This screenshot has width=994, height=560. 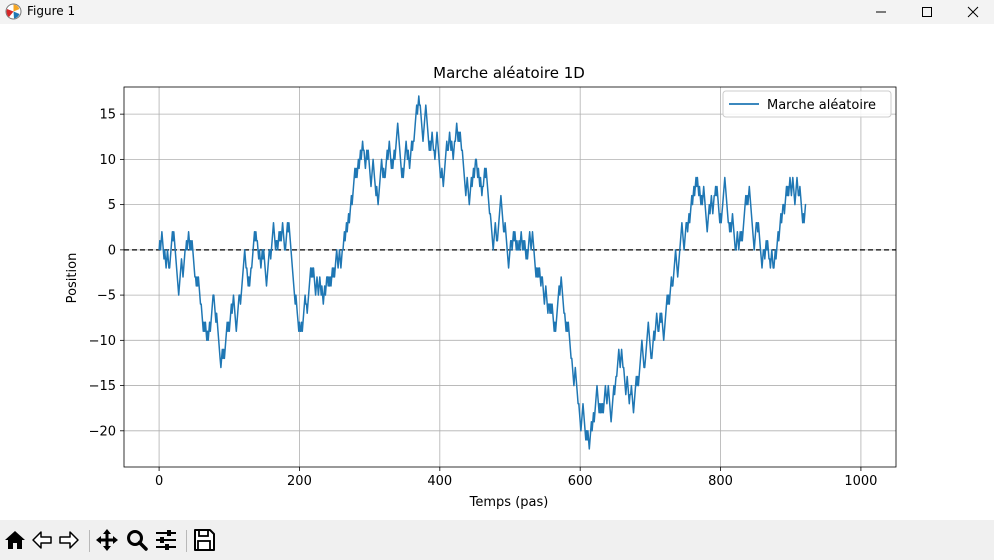 What do you see at coordinates (299, 481) in the screenshot?
I see `x-tick-label: 200` at bounding box center [299, 481].